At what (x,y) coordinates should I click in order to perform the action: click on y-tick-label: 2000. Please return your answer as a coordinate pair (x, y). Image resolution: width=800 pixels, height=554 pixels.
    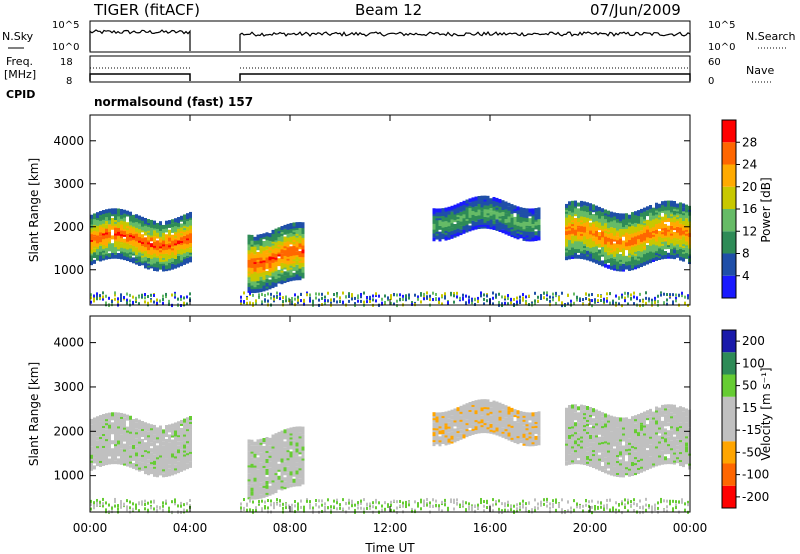
    Looking at the image, I should click on (68, 227).